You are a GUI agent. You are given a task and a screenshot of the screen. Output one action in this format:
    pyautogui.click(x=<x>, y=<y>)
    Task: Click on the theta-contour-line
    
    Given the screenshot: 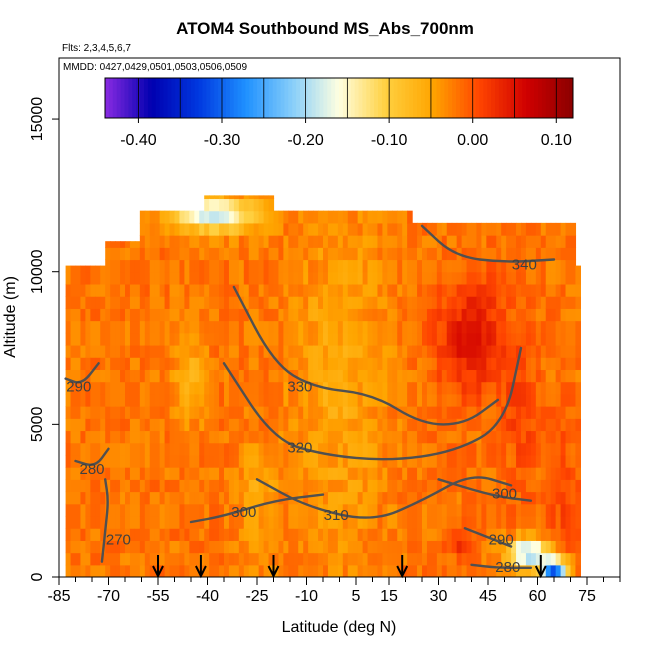 What is the action you would take?
    pyautogui.click(x=501, y=566)
    